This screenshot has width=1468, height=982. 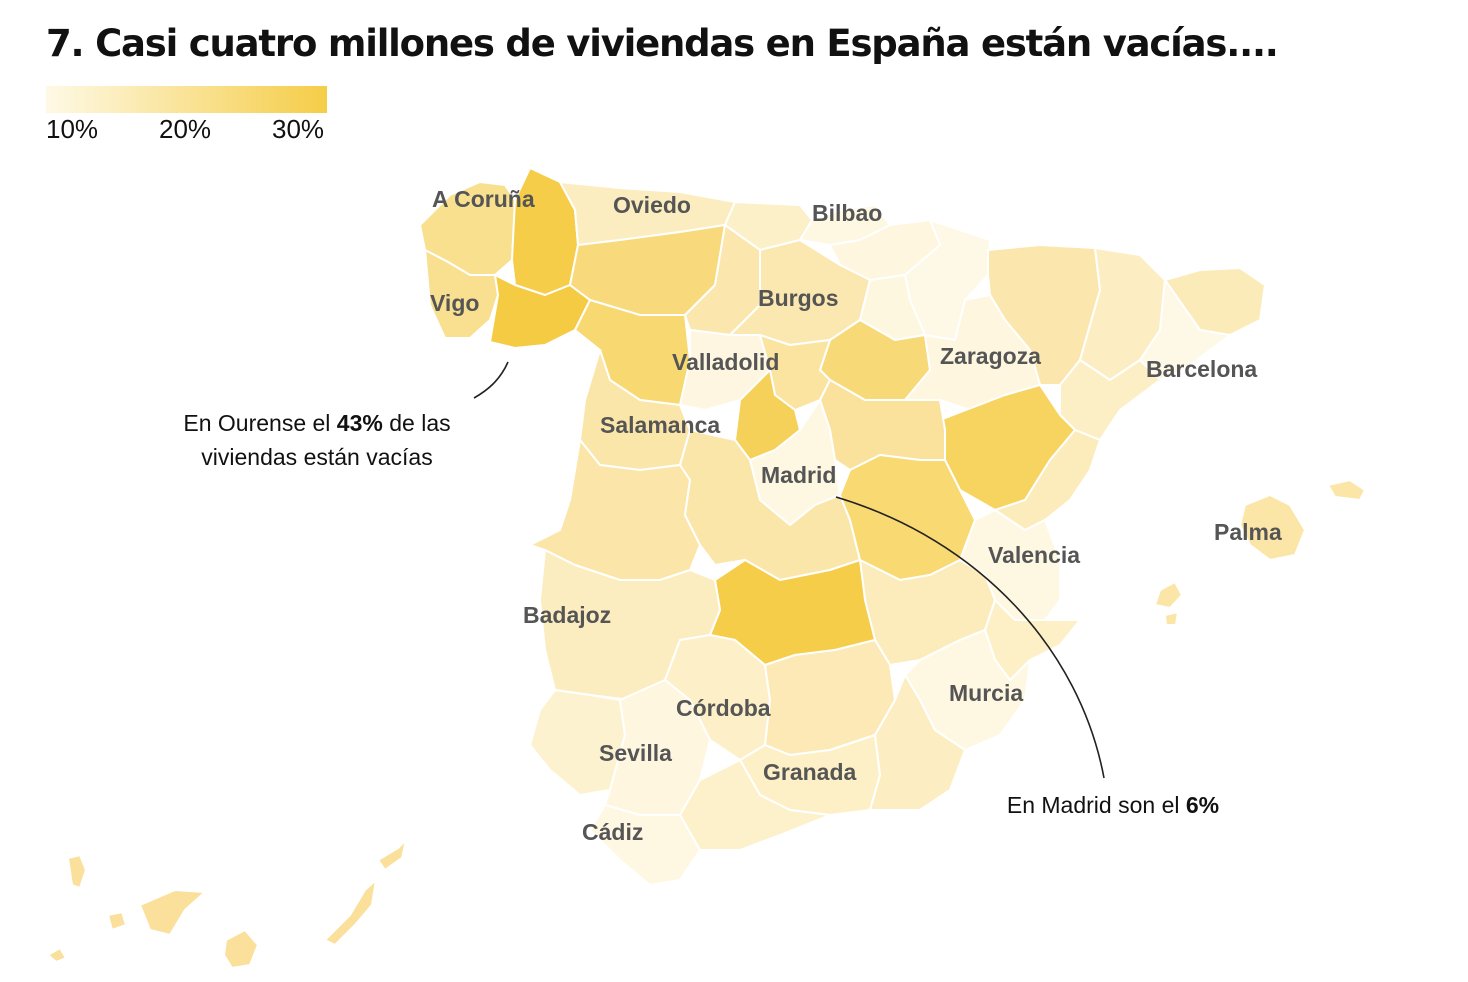 What do you see at coordinates (612, 832) in the screenshot?
I see `label-cadiz: Cádiz` at bounding box center [612, 832].